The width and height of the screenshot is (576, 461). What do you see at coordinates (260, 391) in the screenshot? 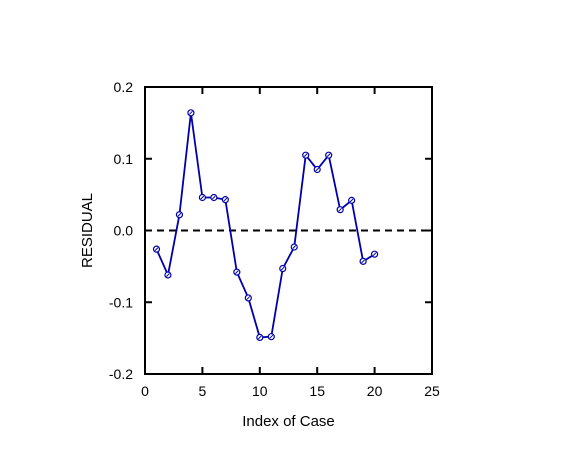
I see `x-tick-label: 10` at bounding box center [260, 391].